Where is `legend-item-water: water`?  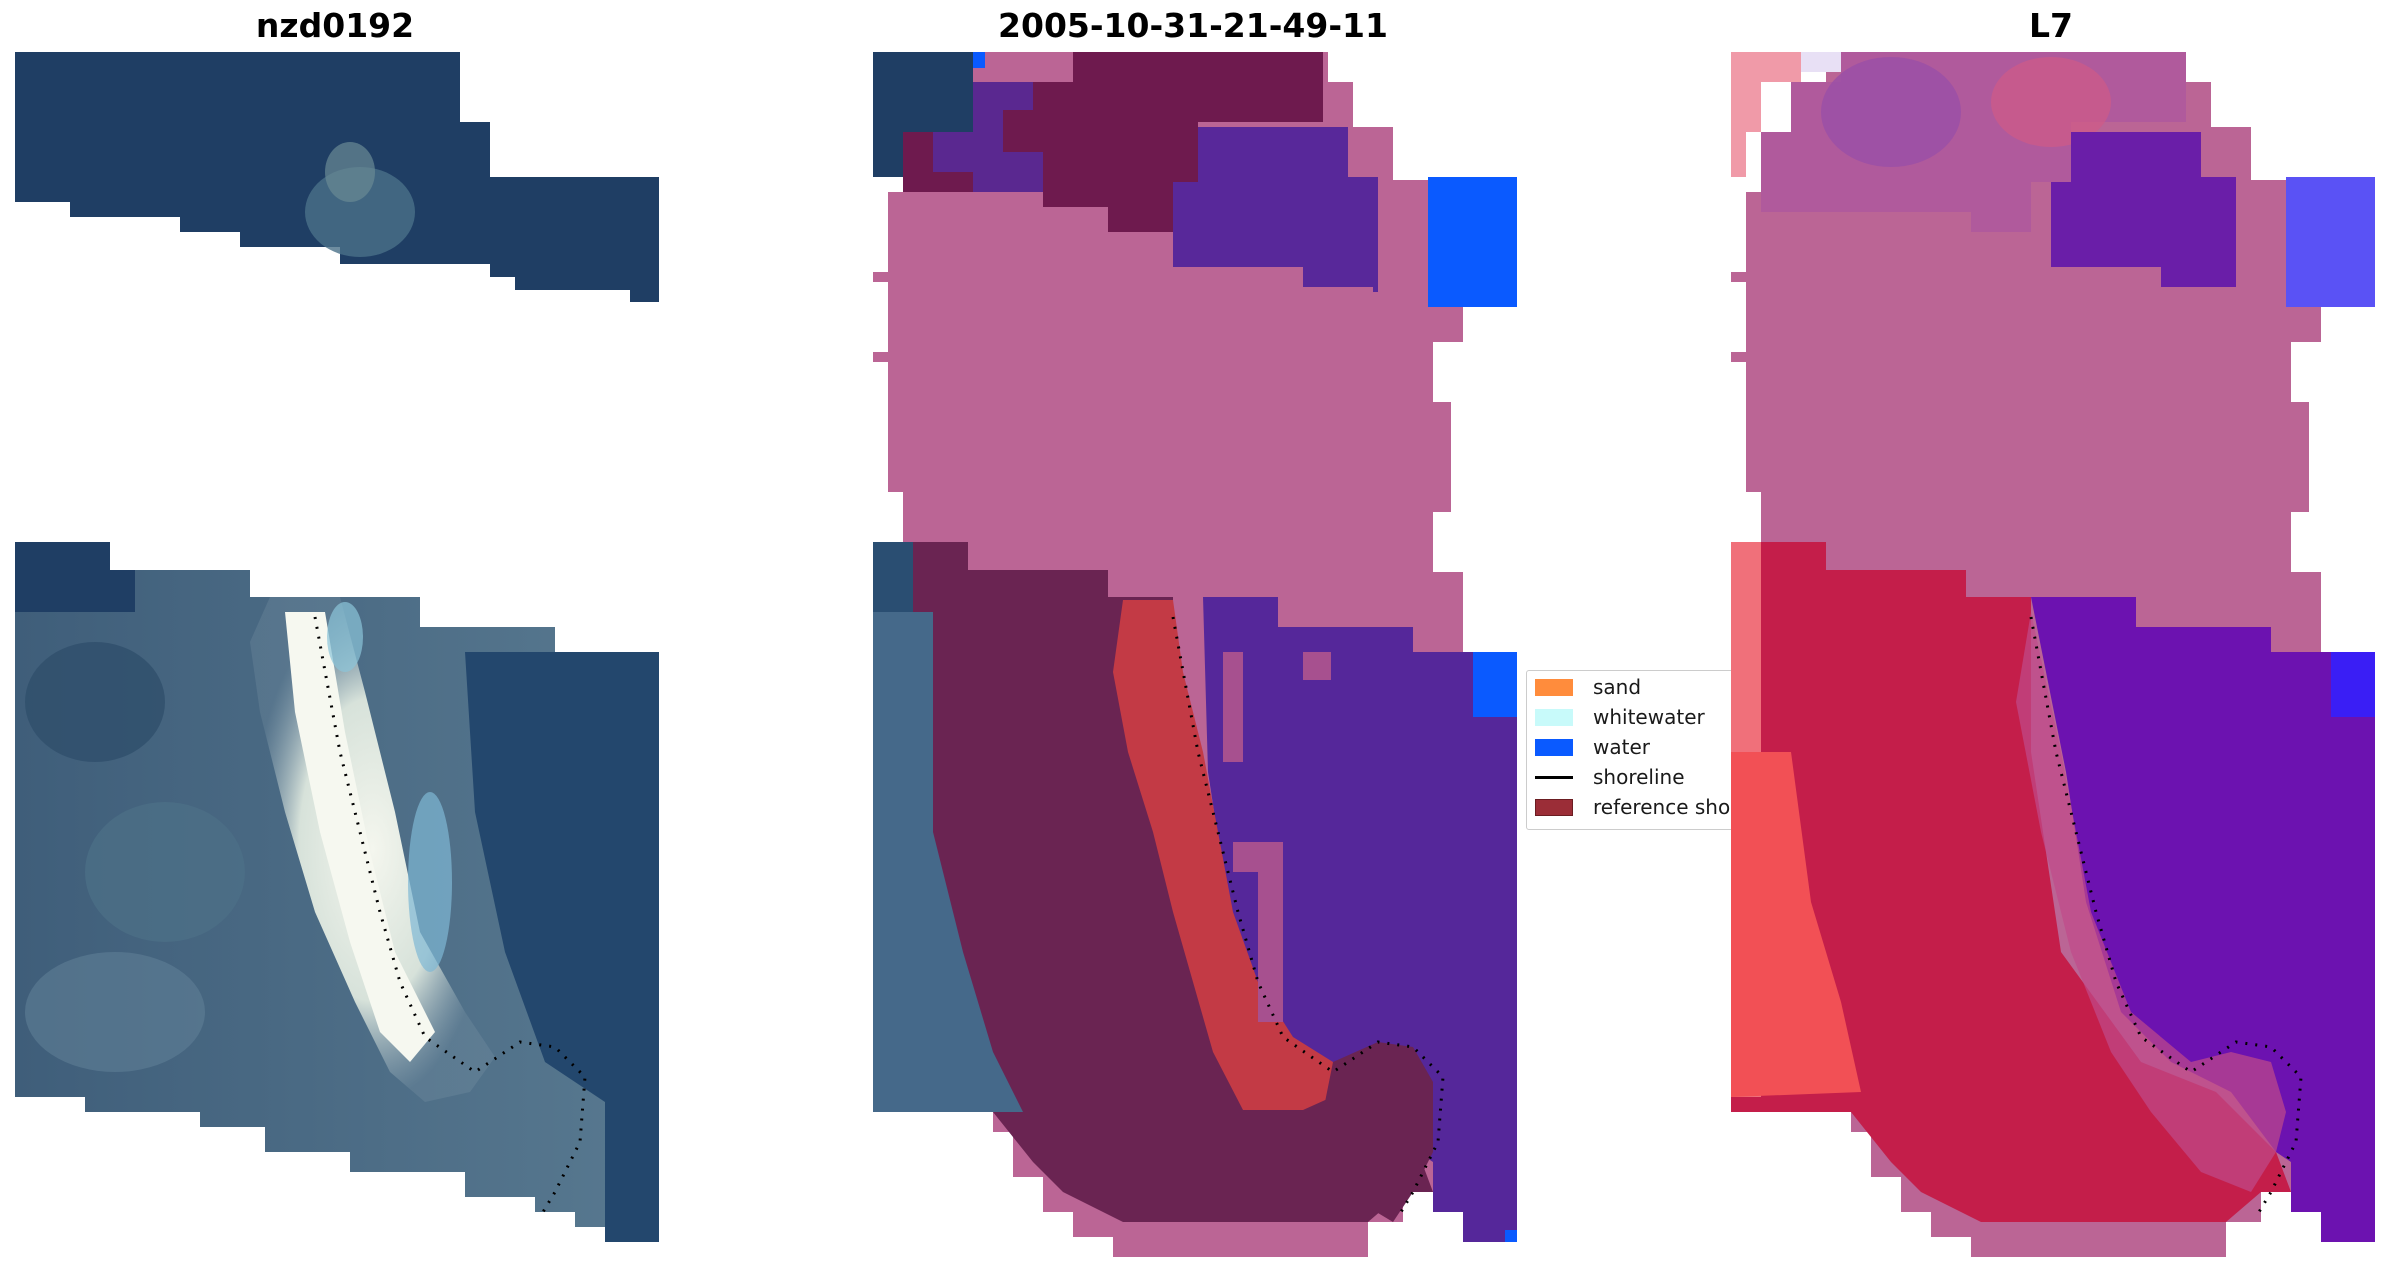
legend-item-water: water is located at coordinates (1631, 746).